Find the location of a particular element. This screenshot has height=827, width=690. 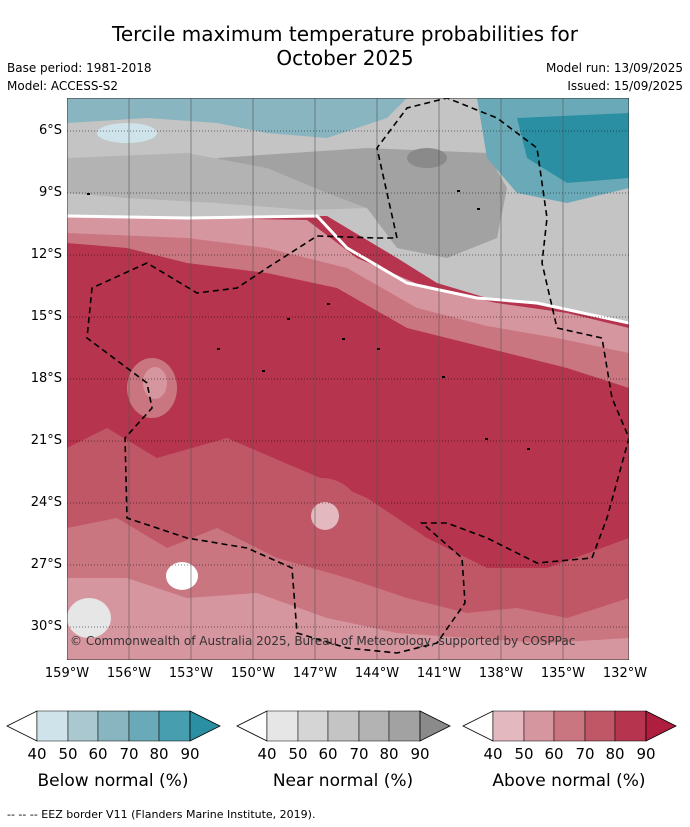

legend-above-normal is located at coordinates (569, 726).